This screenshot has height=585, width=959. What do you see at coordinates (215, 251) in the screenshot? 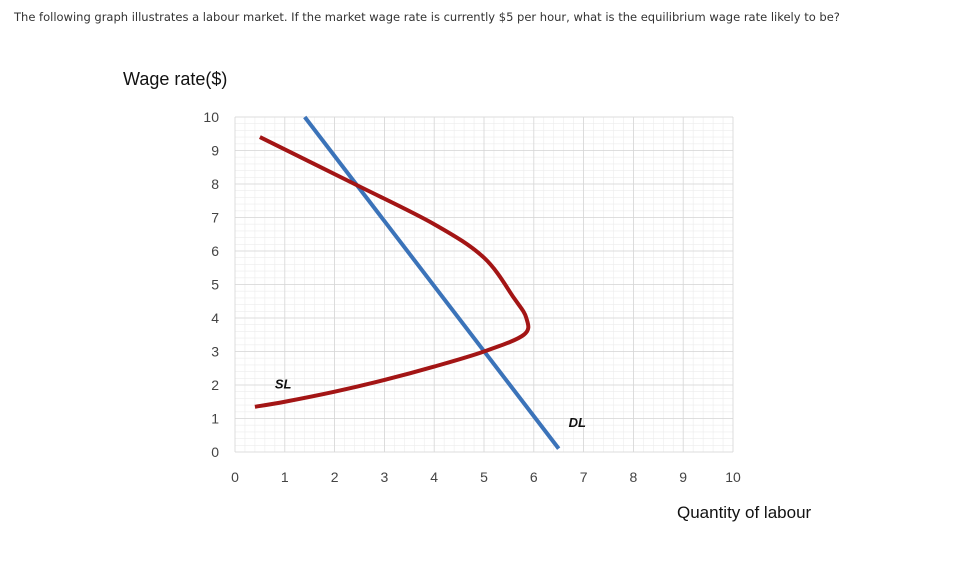
I see `y-tick-label: 6` at bounding box center [215, 251].